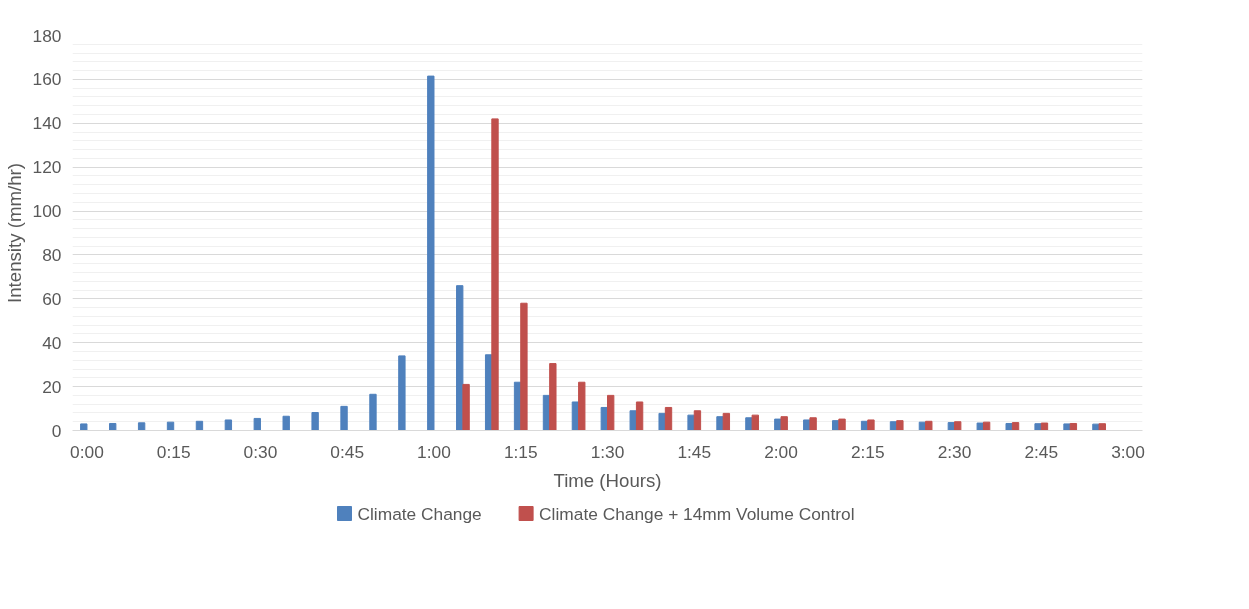 The width and height of the screenshot is (1249, 609). Describe the element at coordinates (347, 451) in the screenshot. I see `x-tick-label: 0:45` at that location.